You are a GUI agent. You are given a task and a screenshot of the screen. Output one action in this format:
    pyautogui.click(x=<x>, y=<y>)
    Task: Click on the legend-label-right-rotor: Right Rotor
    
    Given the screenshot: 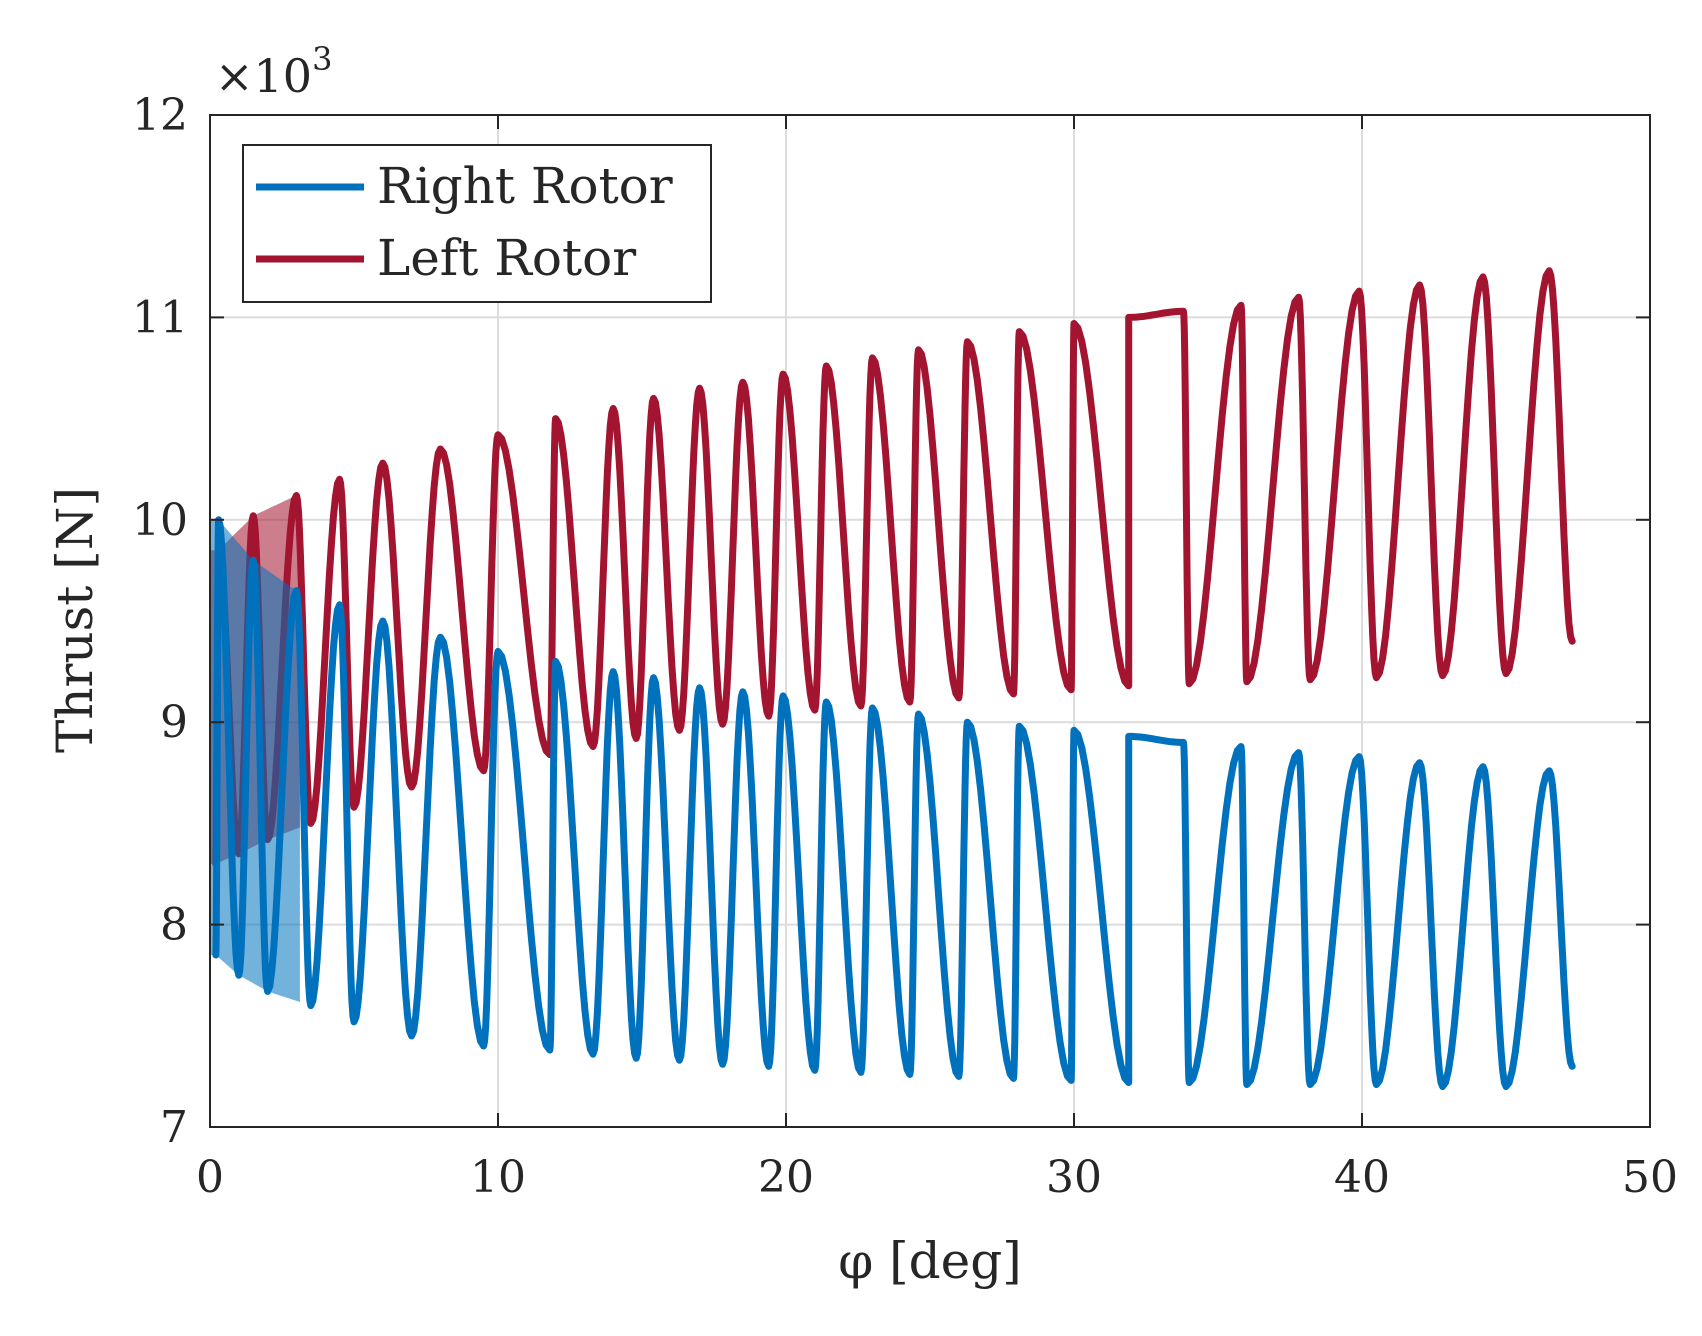 What is the action you would take?
    pyautogui.click(x=525, y=186)
    